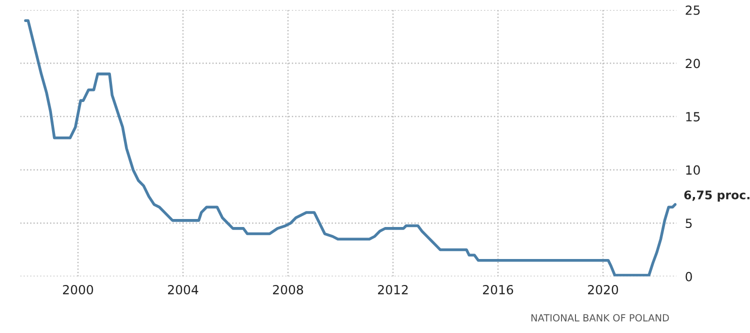 Image resolution: width=750 pixels, height=333 pixels. Describe the element at coordinates (288, 289) in the screenshot. I see `x-tick-label: 2008` at that location.